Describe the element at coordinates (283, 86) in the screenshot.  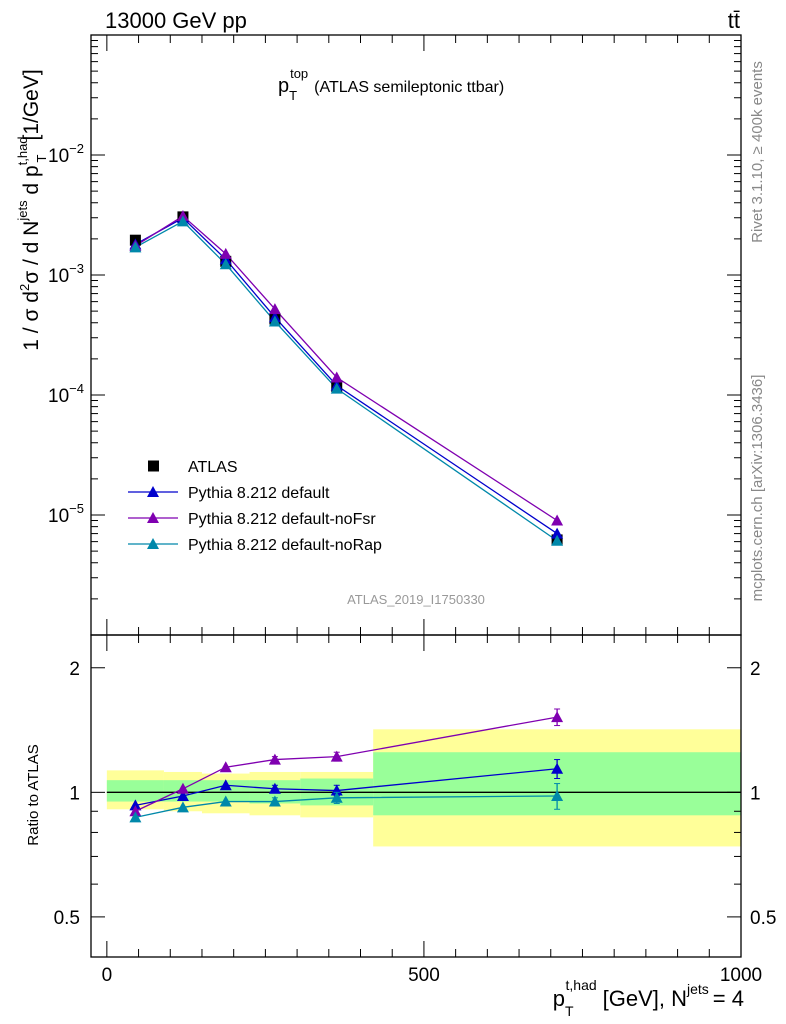
I see `title-p: p` at that location.